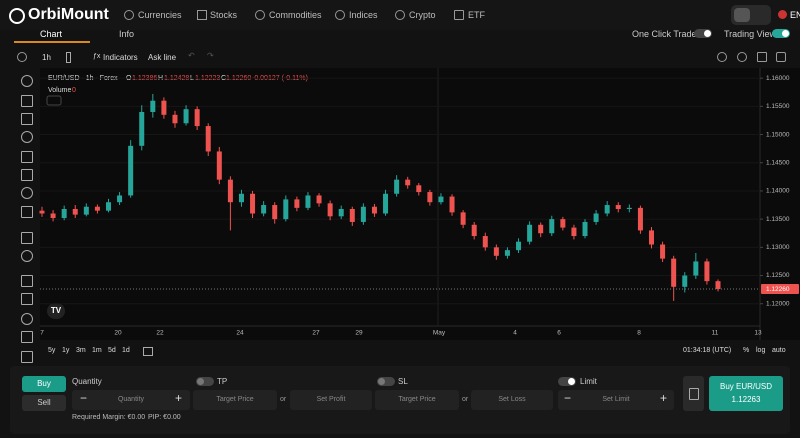 Image resolution: width=800 pixels, height=438 pixels. Describe the element at coordinates (120, 57) in the screenshot. I see `indicators: Indicators` at that location.